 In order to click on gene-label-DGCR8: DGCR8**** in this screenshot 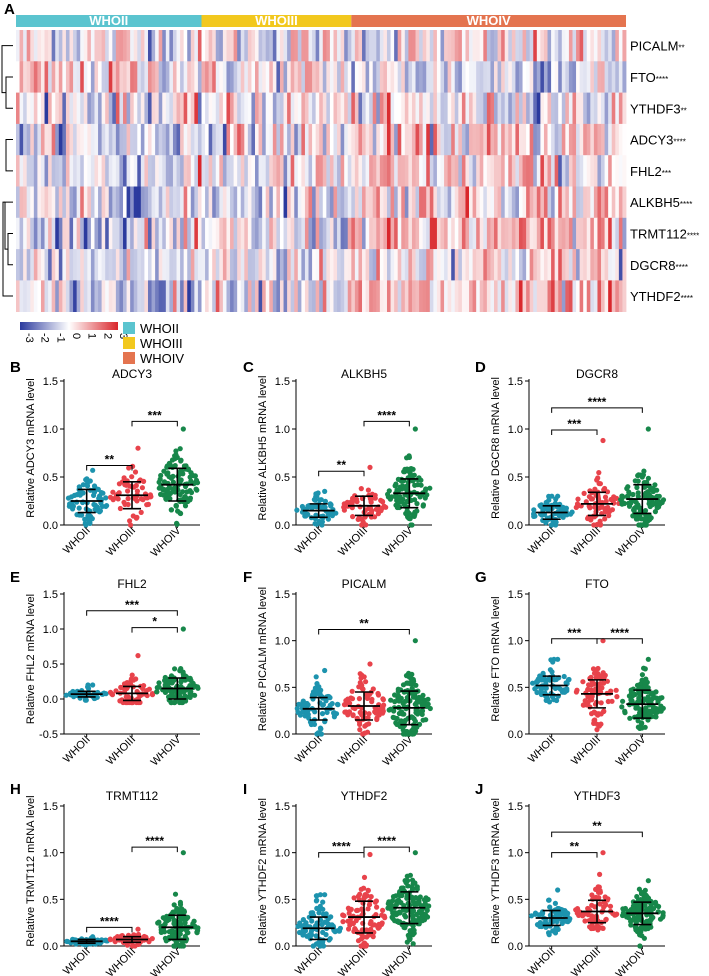, I will do `click(659, 265)`.